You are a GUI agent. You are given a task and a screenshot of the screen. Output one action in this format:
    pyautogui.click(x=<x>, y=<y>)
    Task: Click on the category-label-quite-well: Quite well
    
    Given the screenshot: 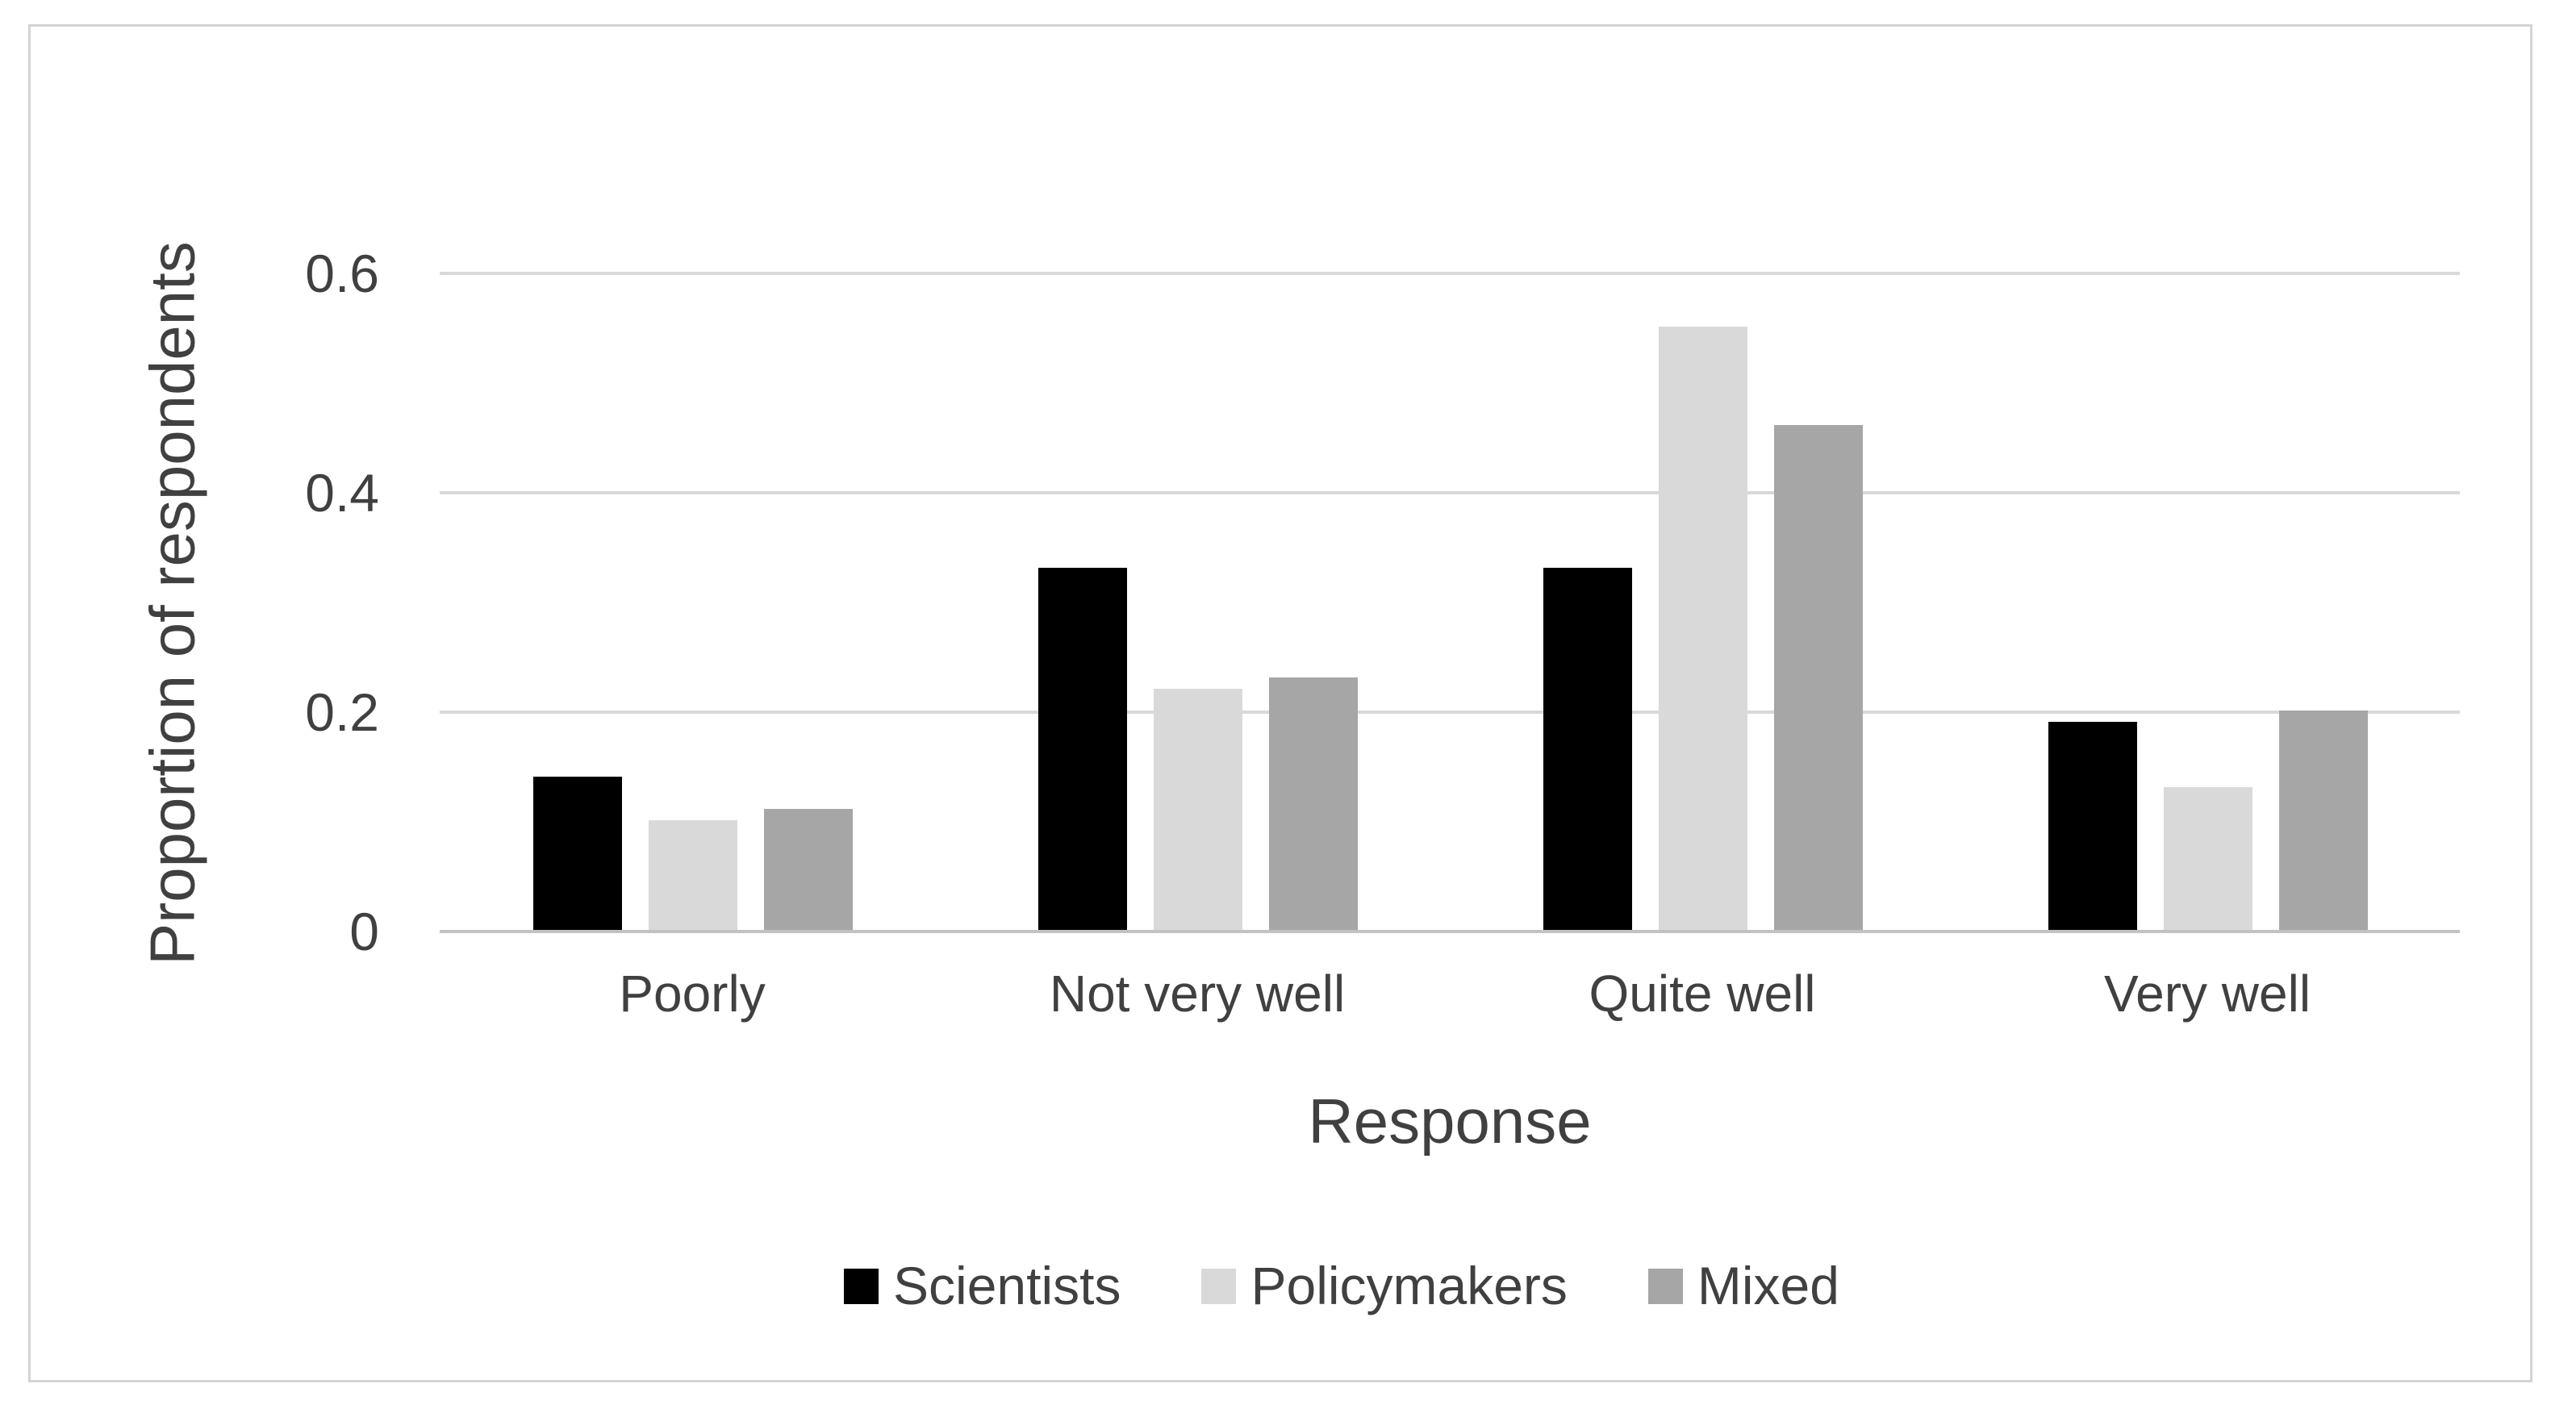 What is the action you would take?
    pyautogui.click(x=1702, y=994)
    